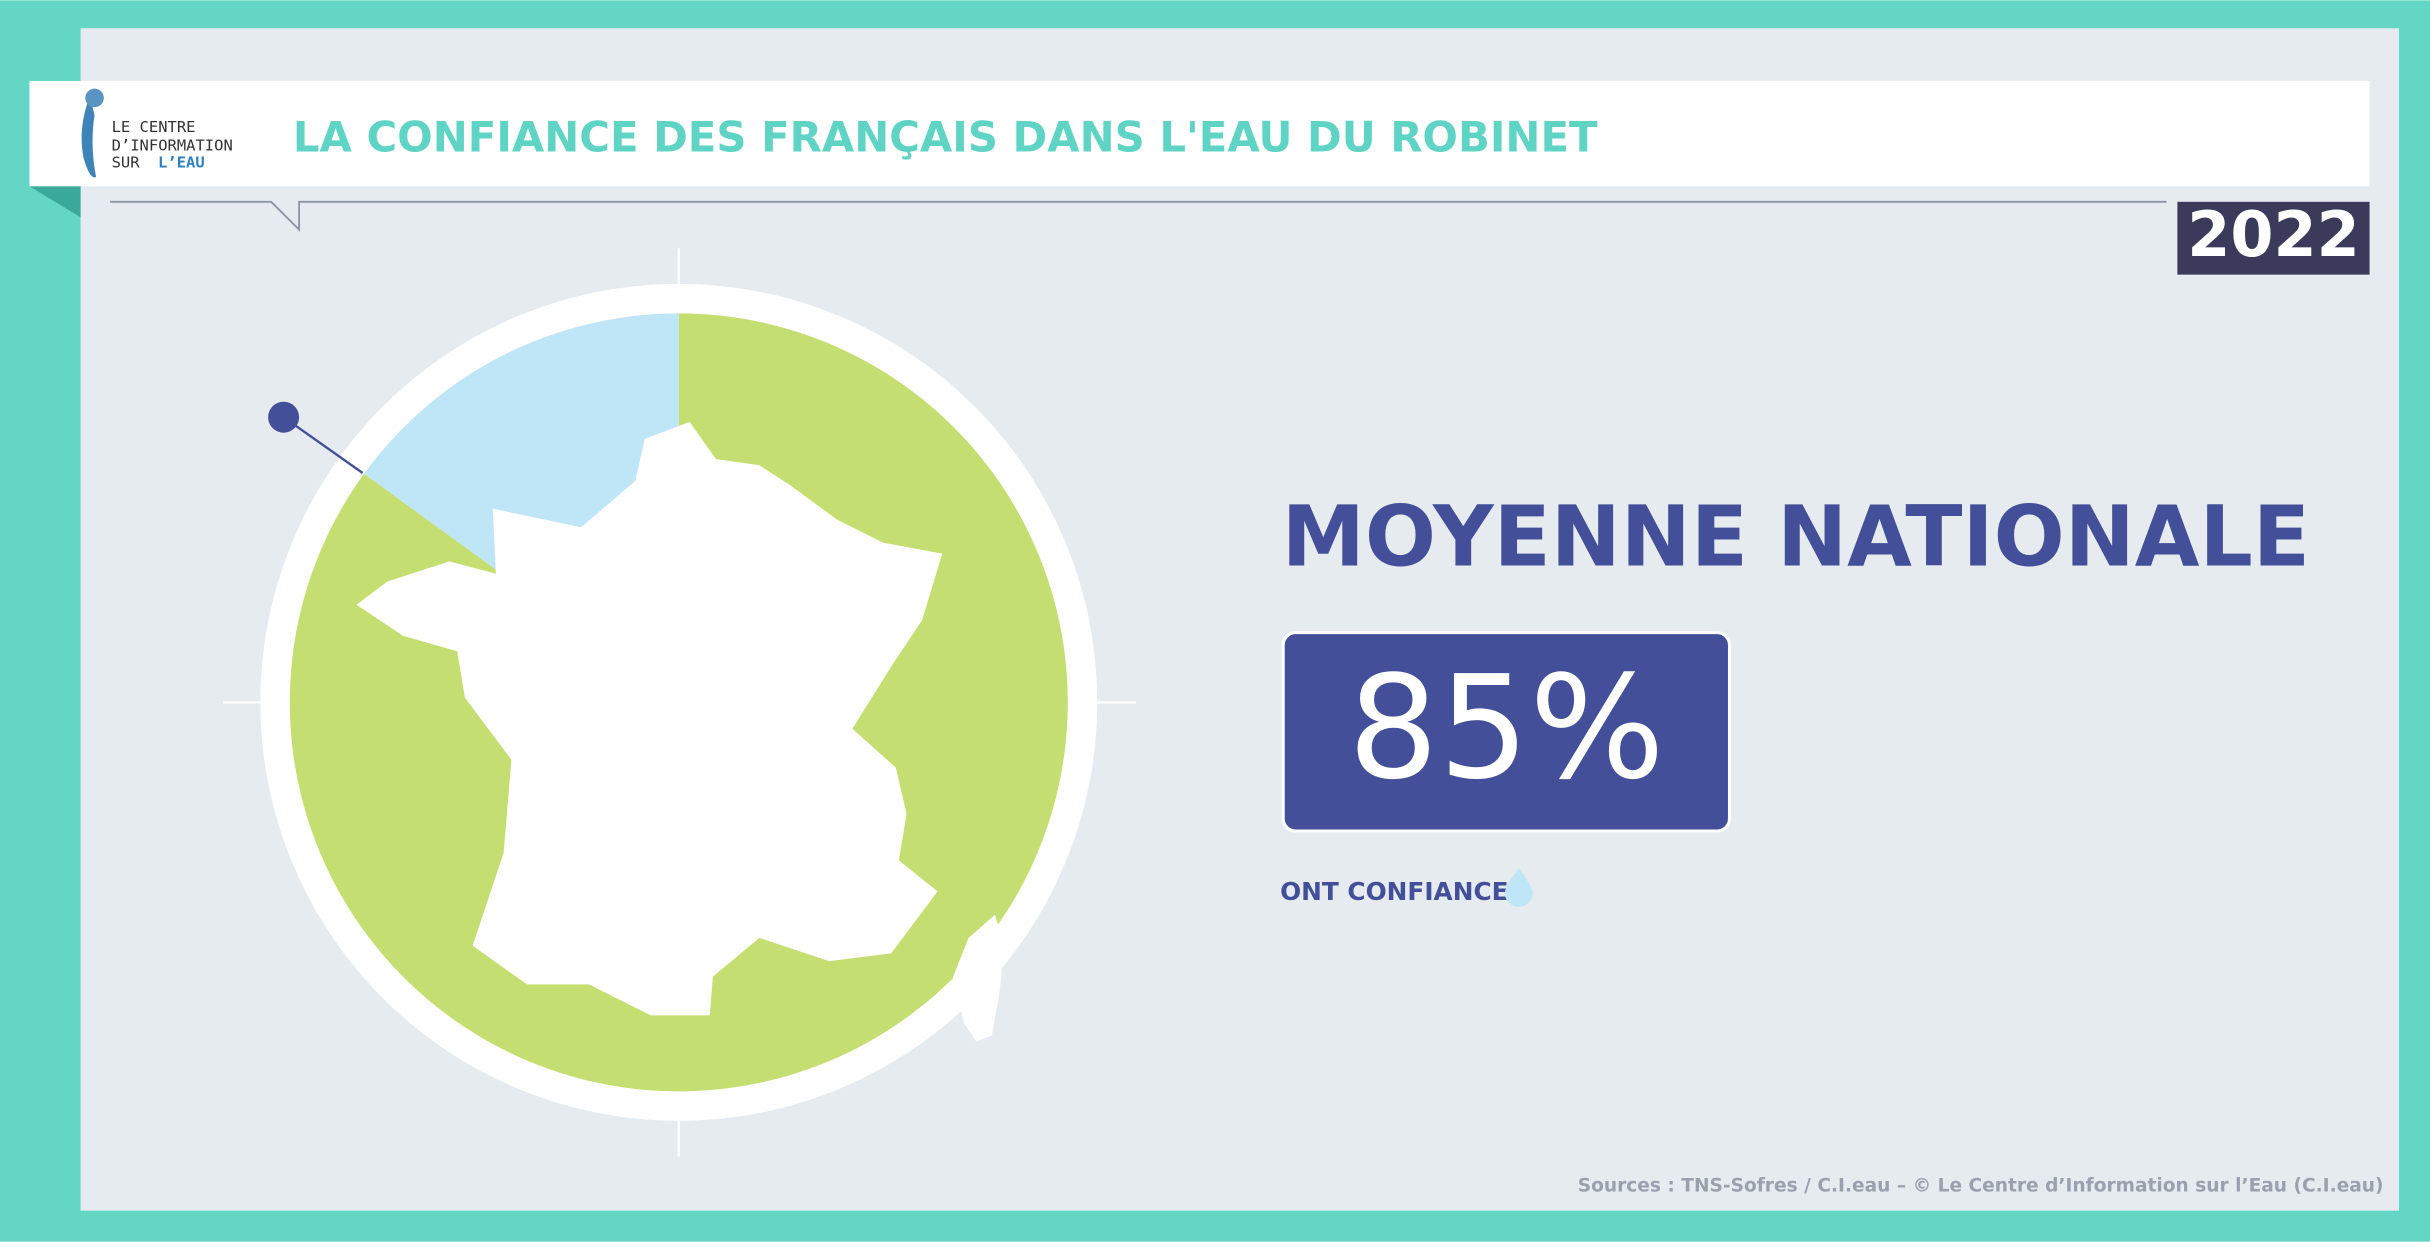 The width and height of the screenshot is (2430, 1242). I want to click on logo-text: L’EAU, so click(181, 163).